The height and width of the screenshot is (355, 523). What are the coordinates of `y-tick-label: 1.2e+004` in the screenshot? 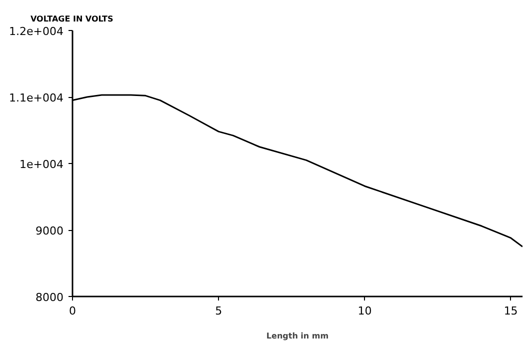 It's located at (36, 31).